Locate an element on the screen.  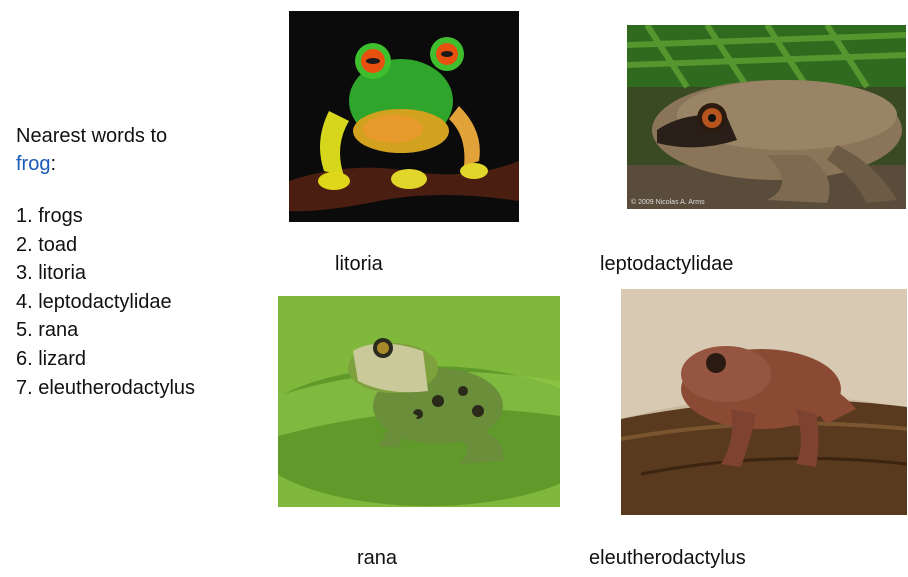
caption-eleutherodactylus: eleutherodactylus is located at coordinates (667, 558).